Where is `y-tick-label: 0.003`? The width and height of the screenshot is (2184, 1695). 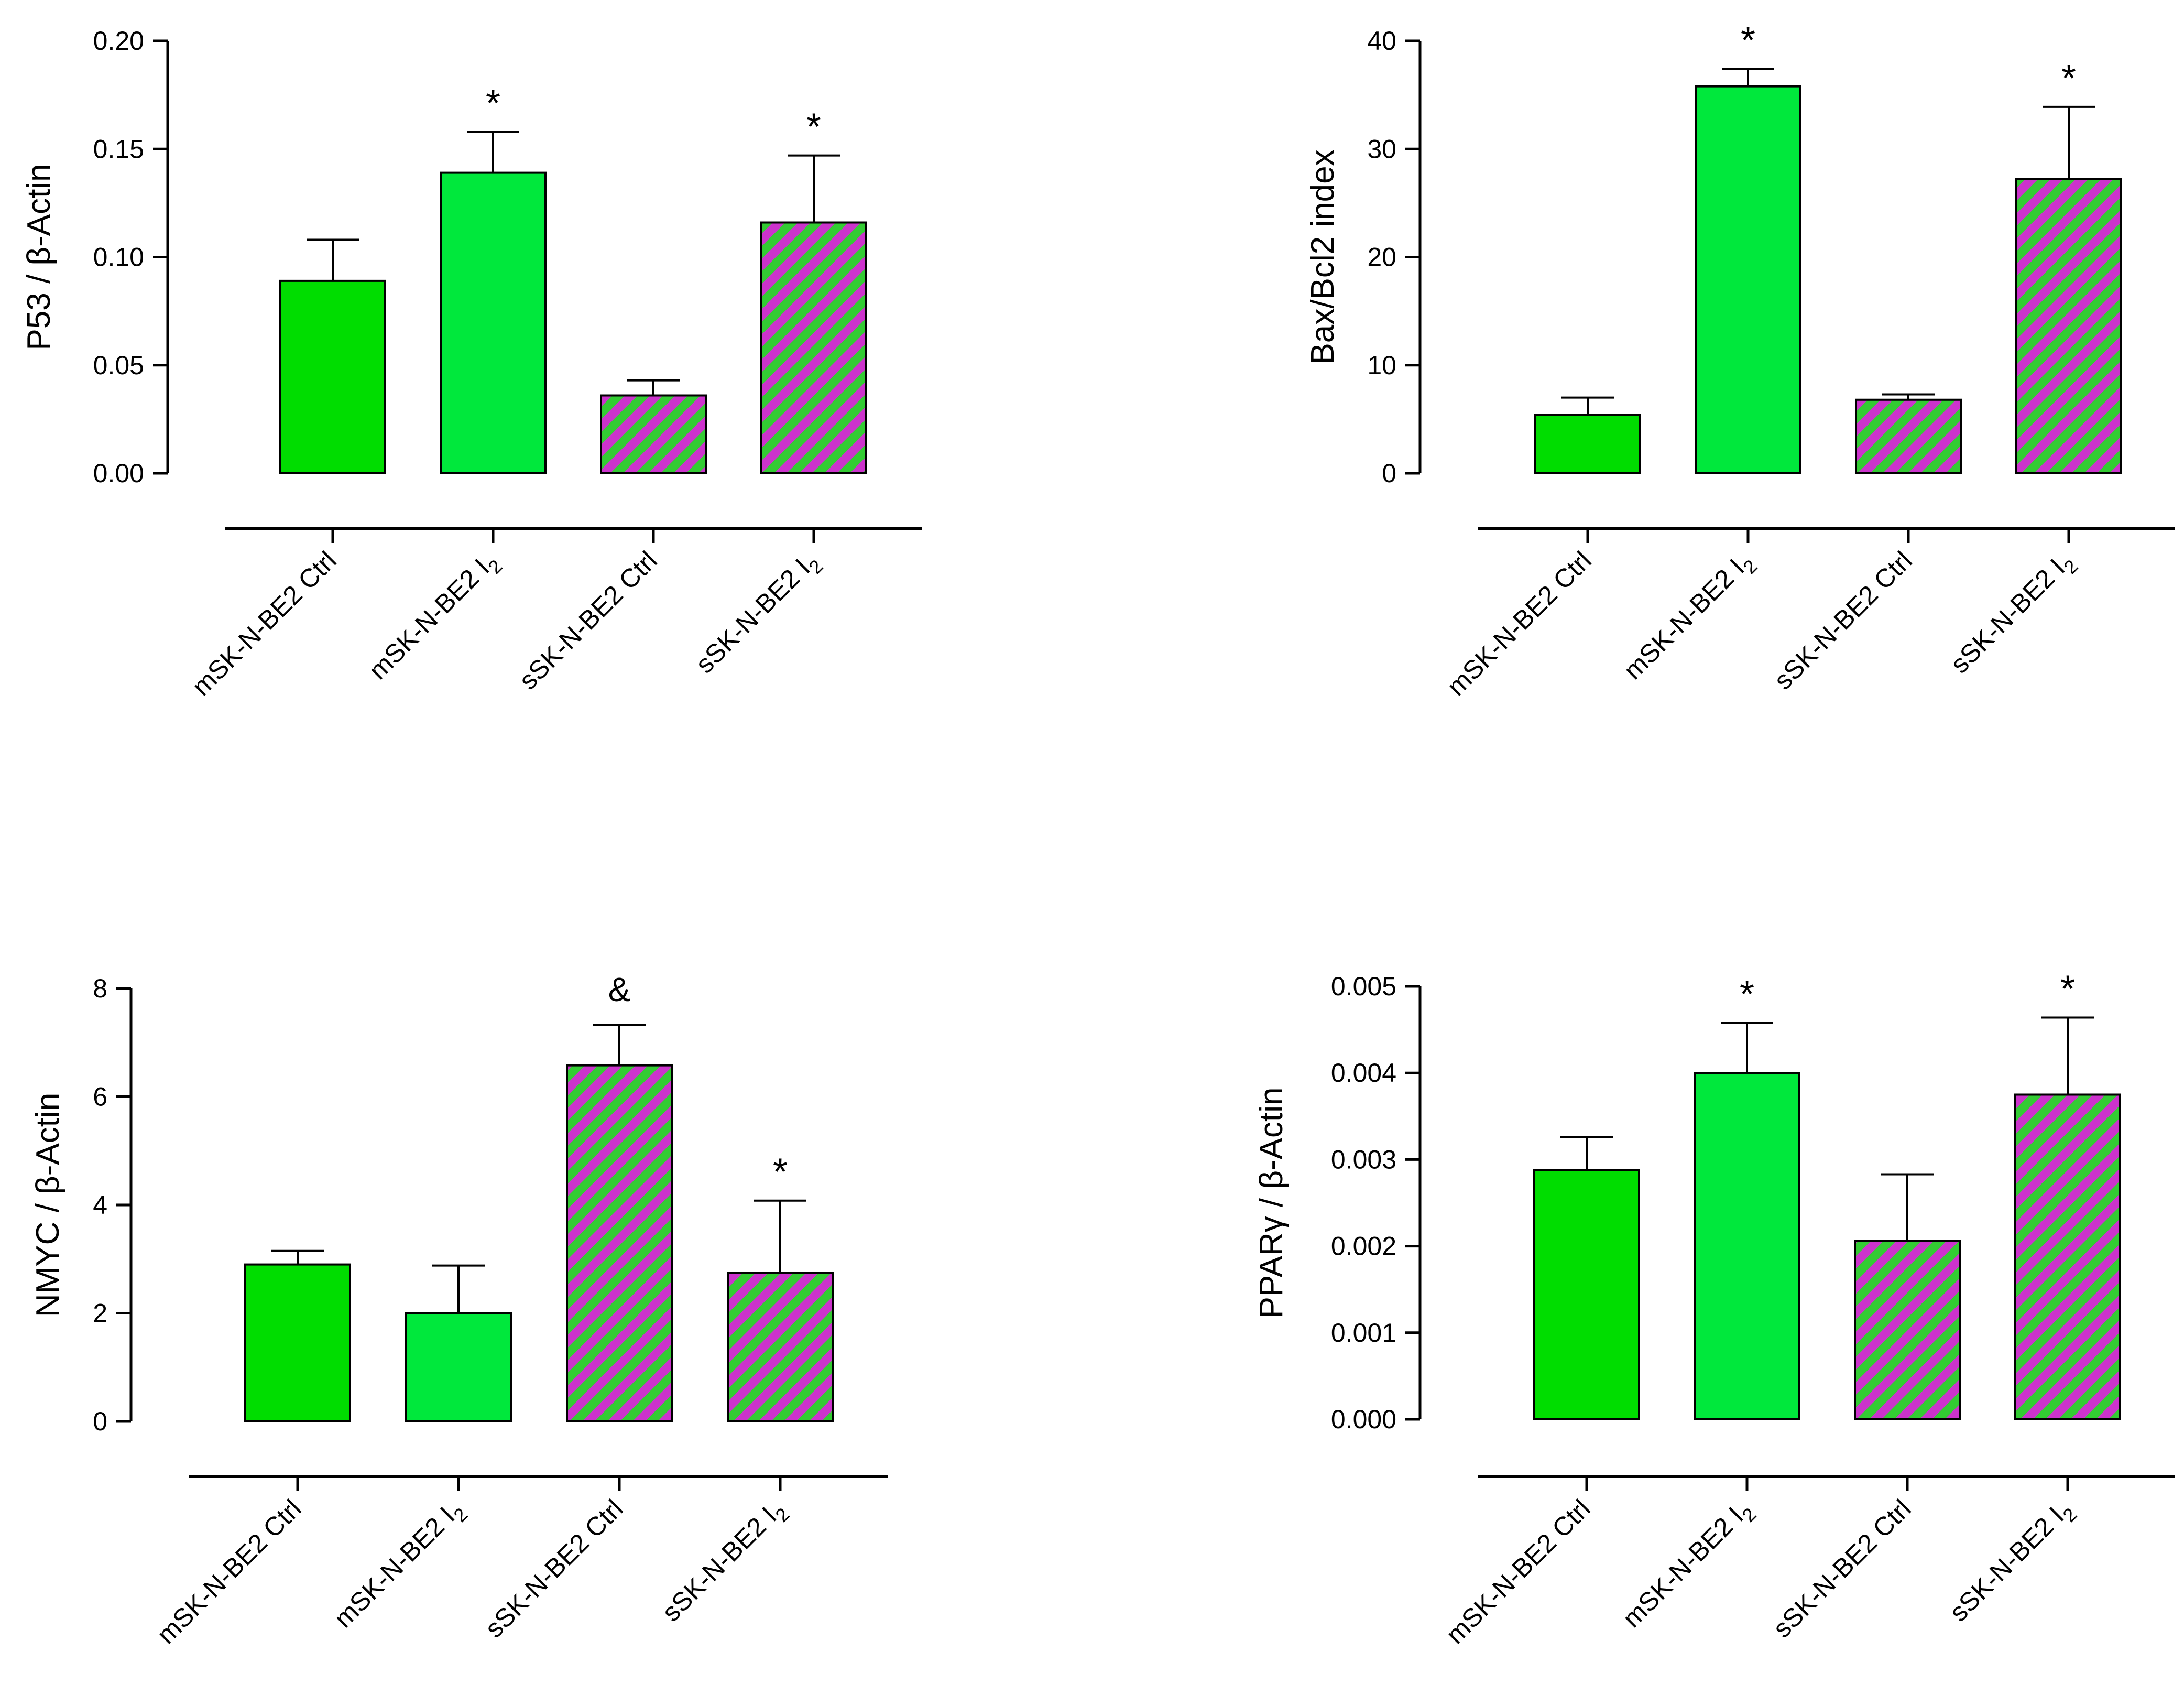 y-tick-label: 0.003 is located at coordinates (1364, 1159).